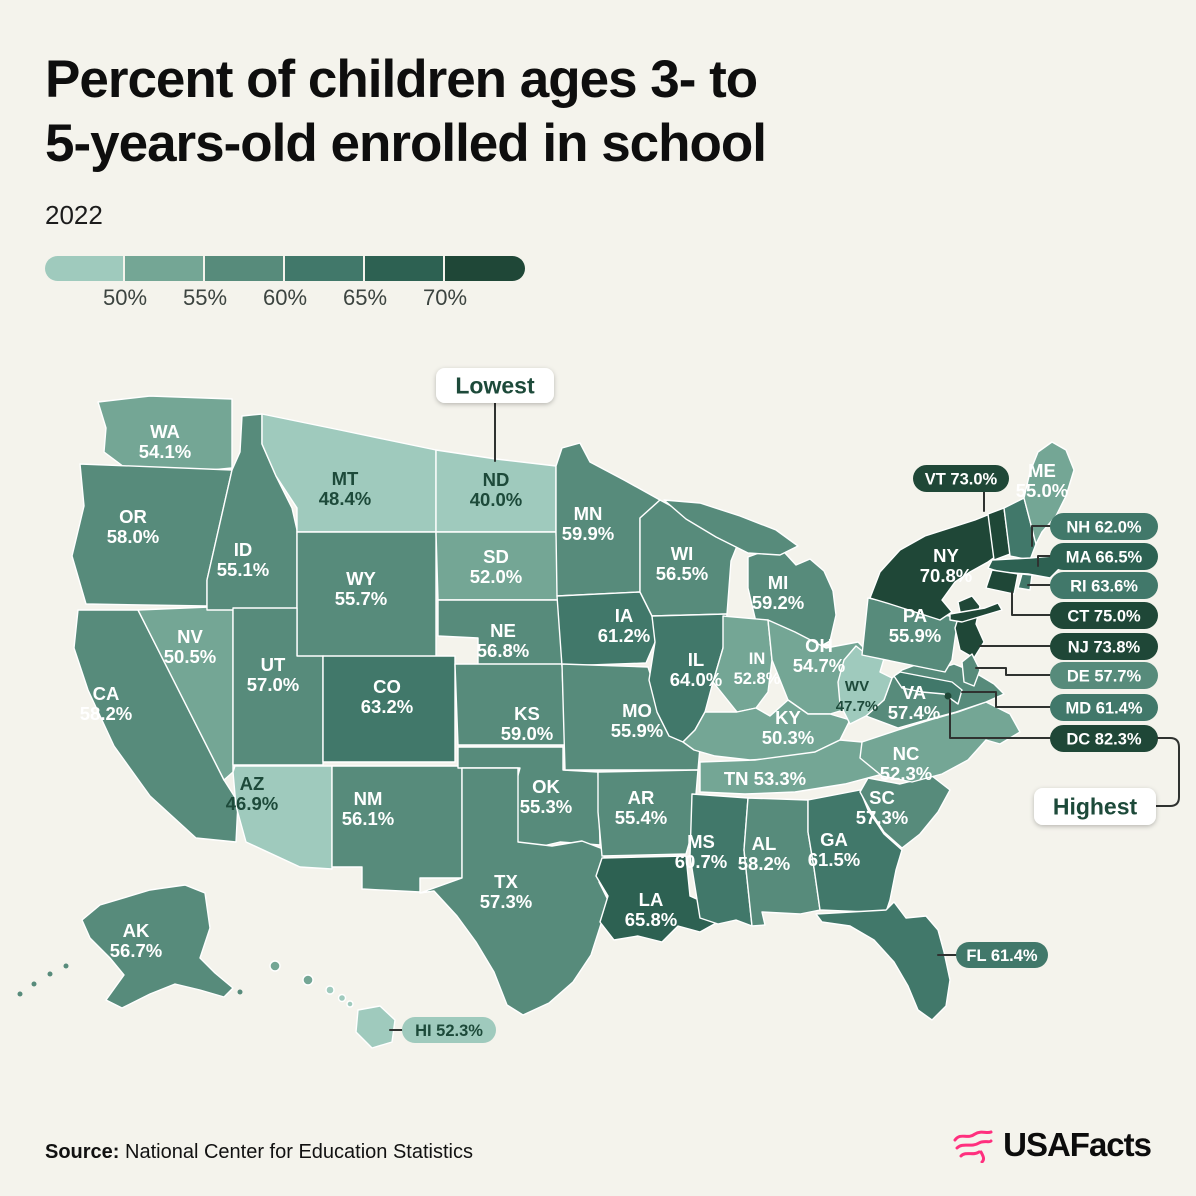  What do you see at coordinates (445, 297) in the screenshot?
I see `legend-tick: 70%` at bounding box center [445, 297].